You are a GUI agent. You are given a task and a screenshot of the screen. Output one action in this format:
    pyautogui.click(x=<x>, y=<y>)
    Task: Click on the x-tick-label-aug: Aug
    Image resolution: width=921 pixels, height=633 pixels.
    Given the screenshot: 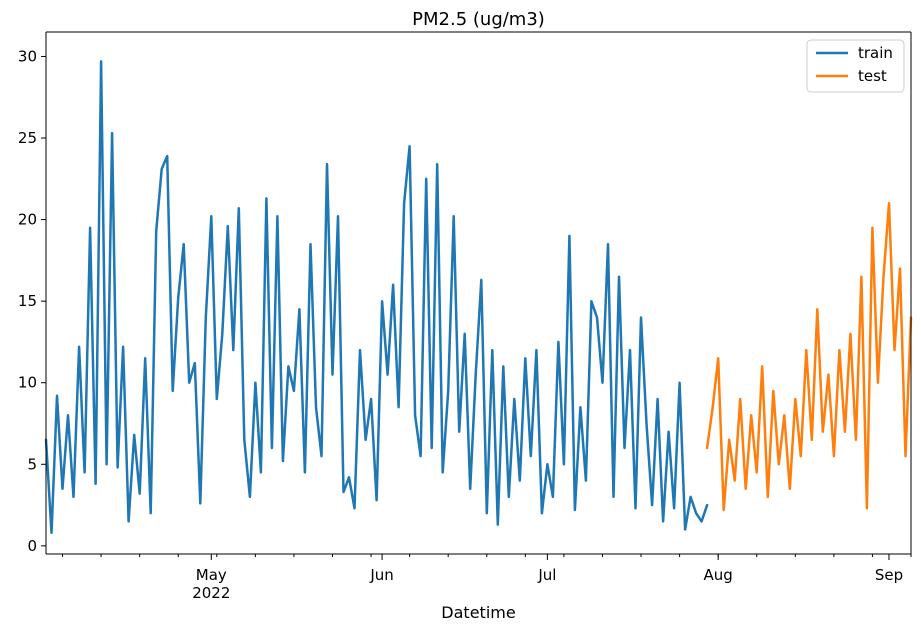 What is the action you would take?
    pyautogui.click(x=718, y=575)
    